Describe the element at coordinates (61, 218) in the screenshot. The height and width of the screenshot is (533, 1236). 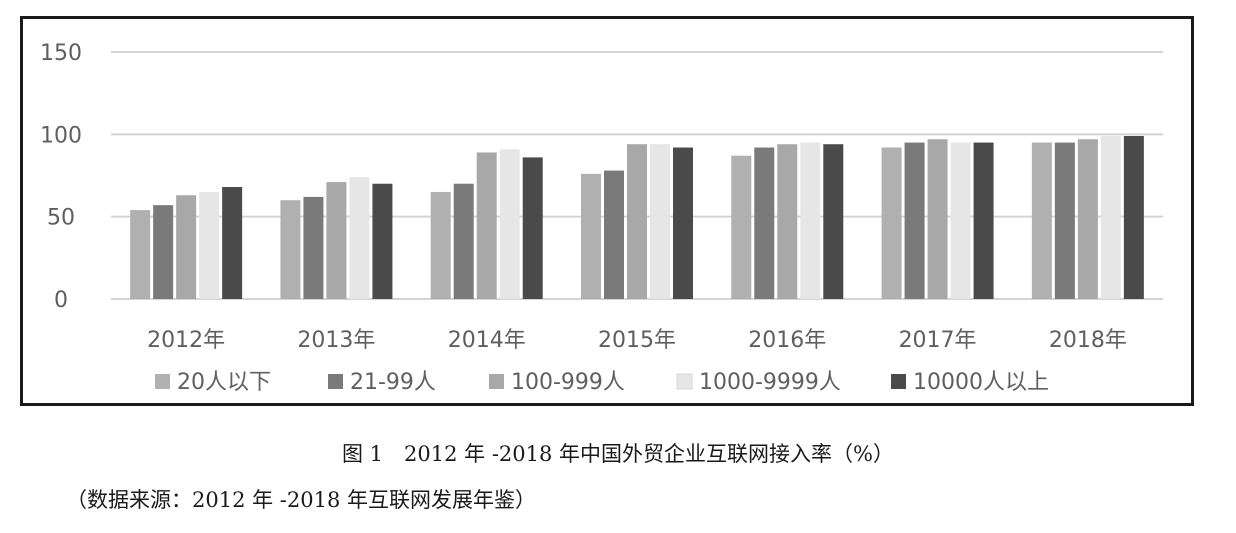
I see `y-tick-label: 50` at that location.